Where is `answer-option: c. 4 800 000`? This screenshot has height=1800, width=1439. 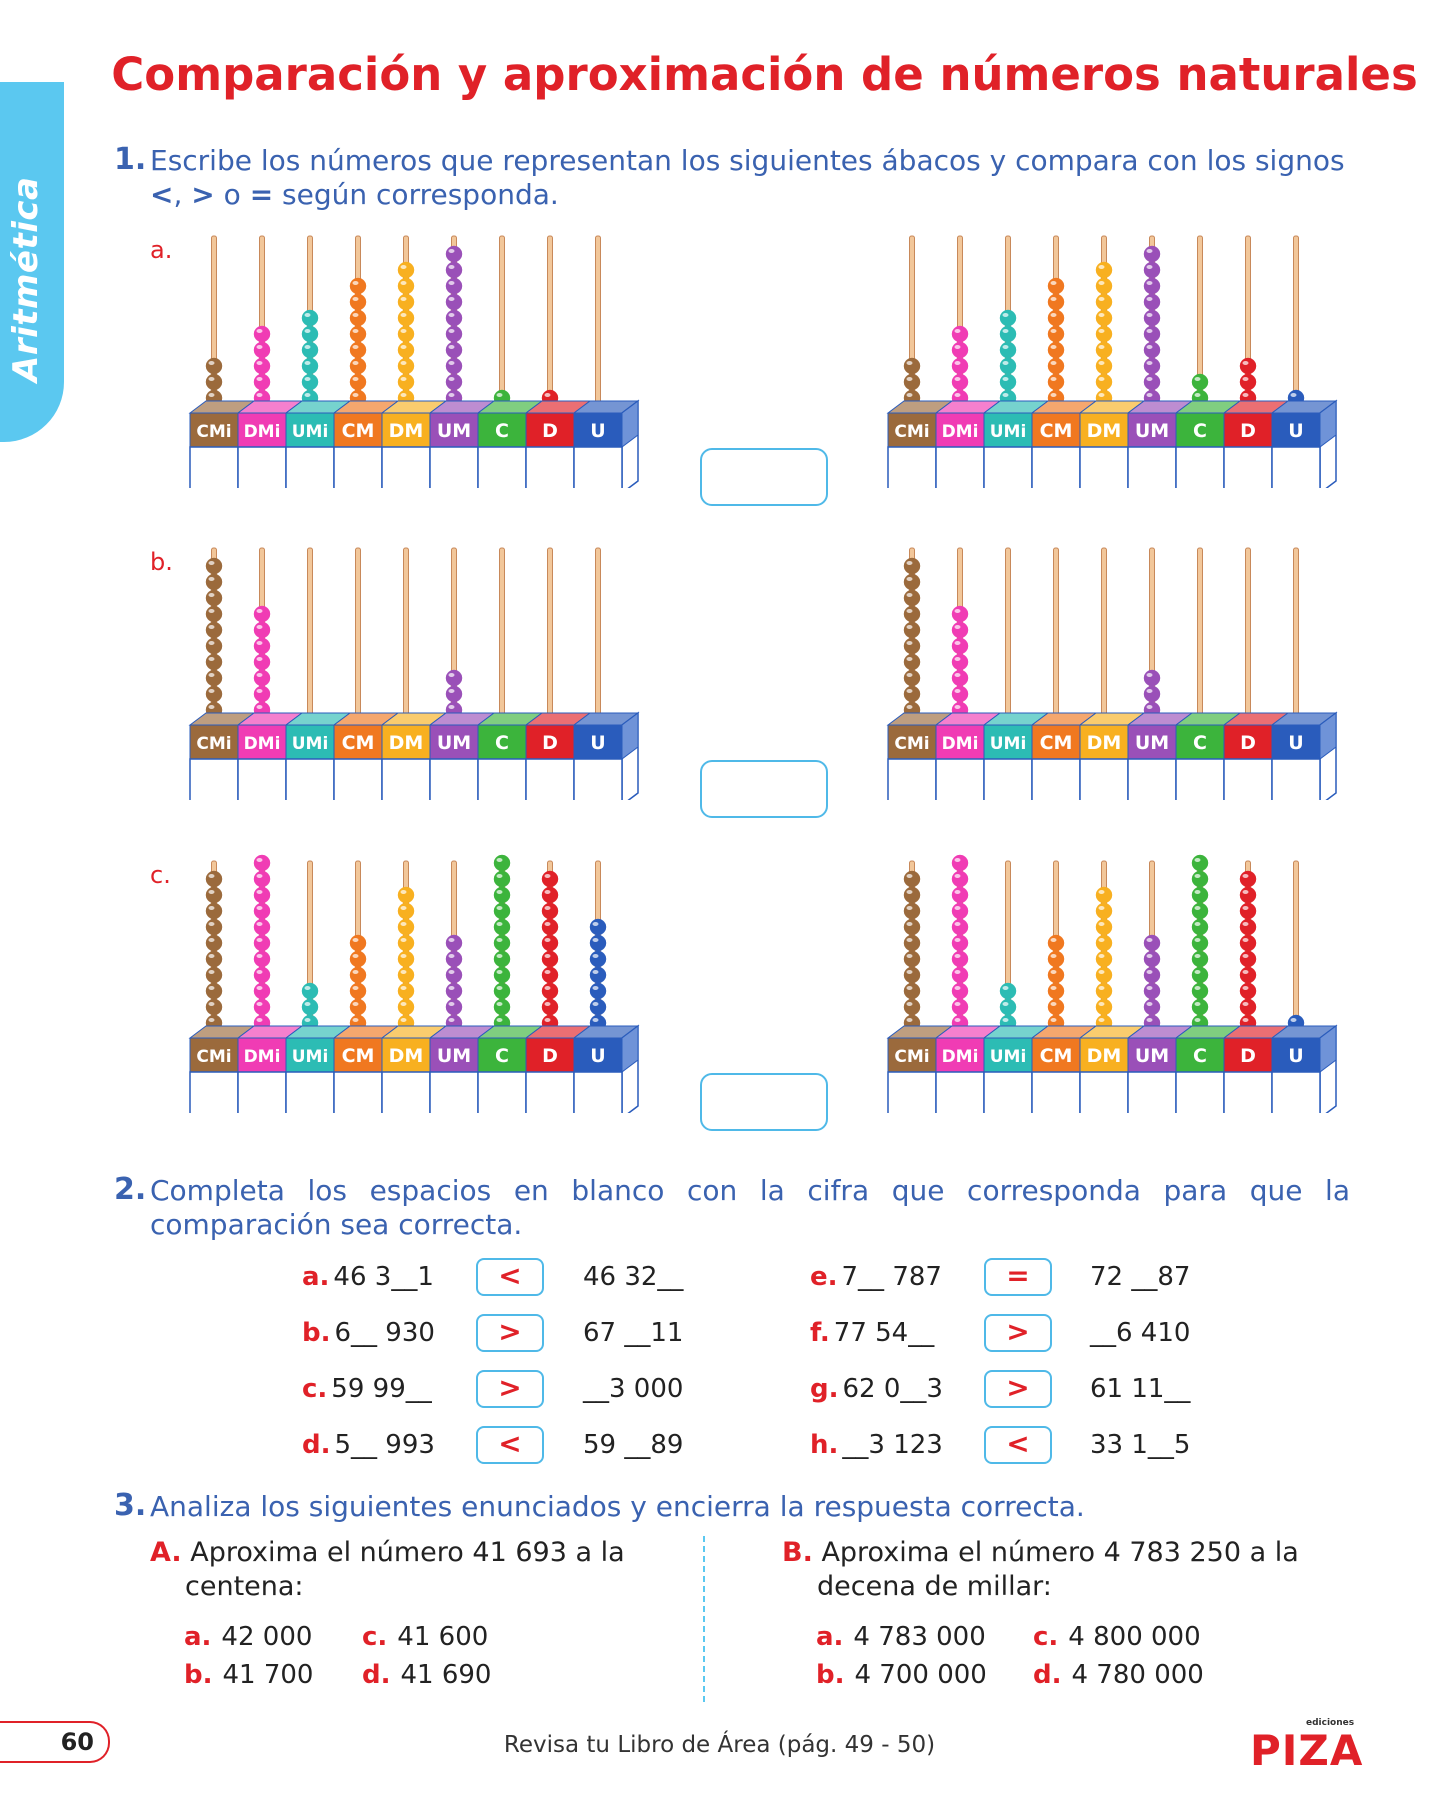 answer-option: c. 4 800 000 is located at coordinates (1117, 1637).